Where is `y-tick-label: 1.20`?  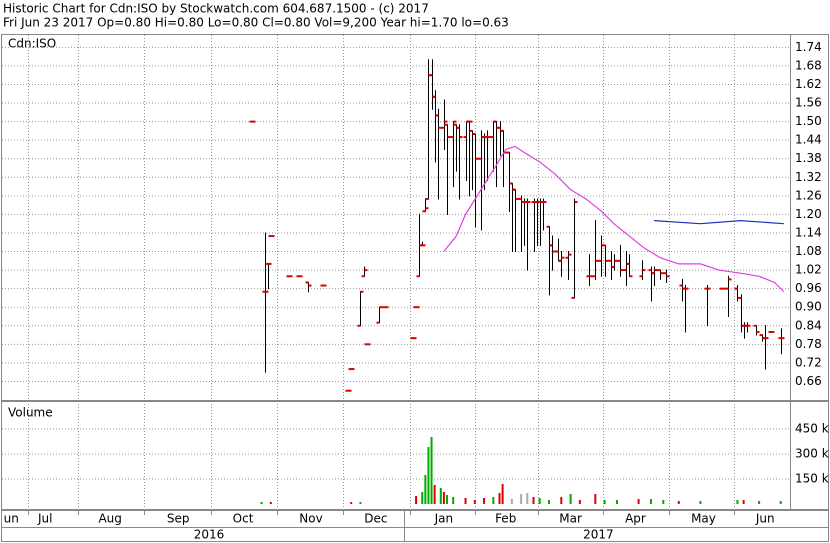
y-tick-label: 1.20 is located at coordinates (808, 214).